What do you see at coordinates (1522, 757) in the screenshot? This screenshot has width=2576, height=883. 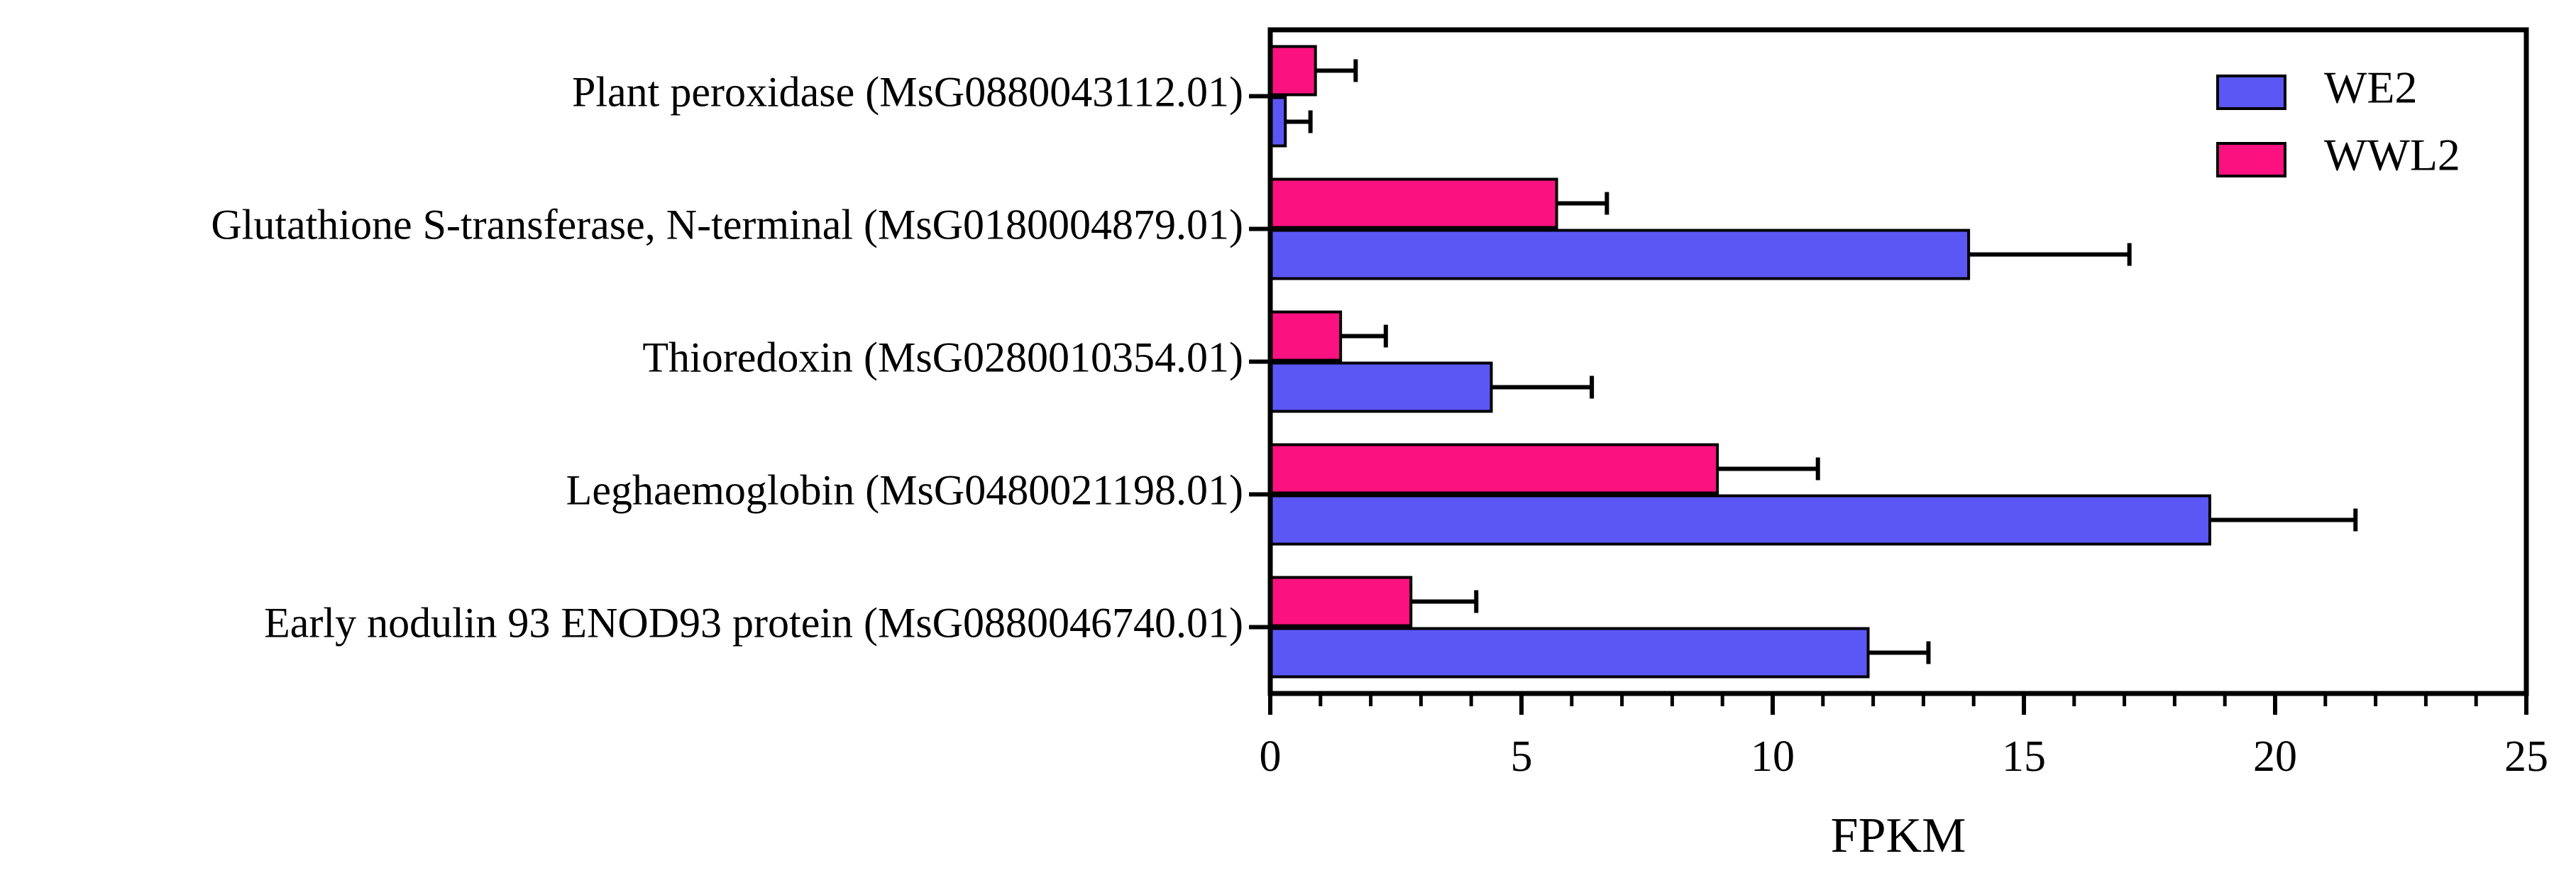 I see `x-tick-label: 5` at bounding box center [1522, 757].